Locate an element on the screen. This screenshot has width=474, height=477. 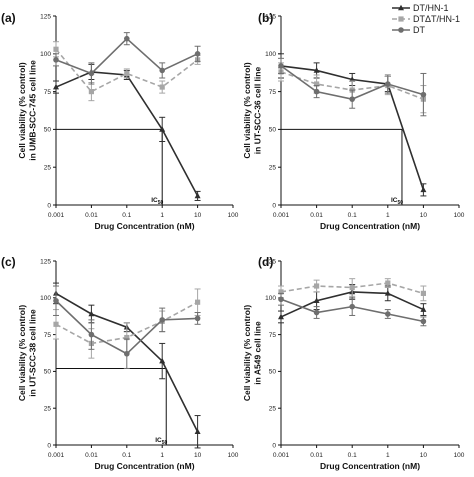
y-axis-title-line: in UMB-SCC-745 cell line is located at coordinates (33, 110).